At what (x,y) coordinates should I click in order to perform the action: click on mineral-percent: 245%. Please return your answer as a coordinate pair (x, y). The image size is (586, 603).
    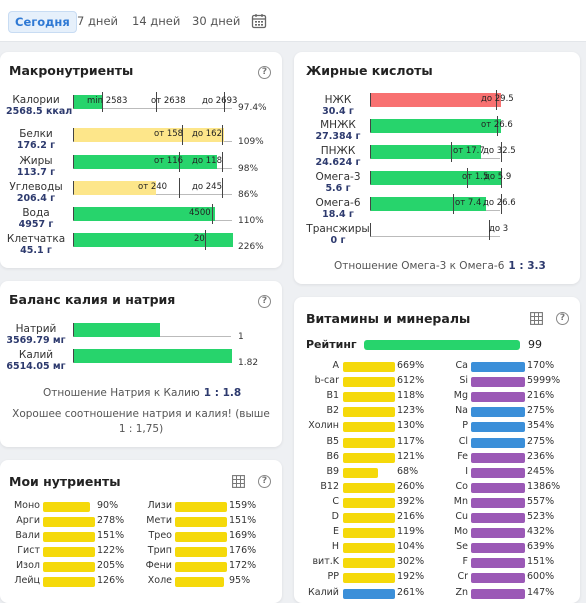
    Looking at the image, I should click on (541, 471).